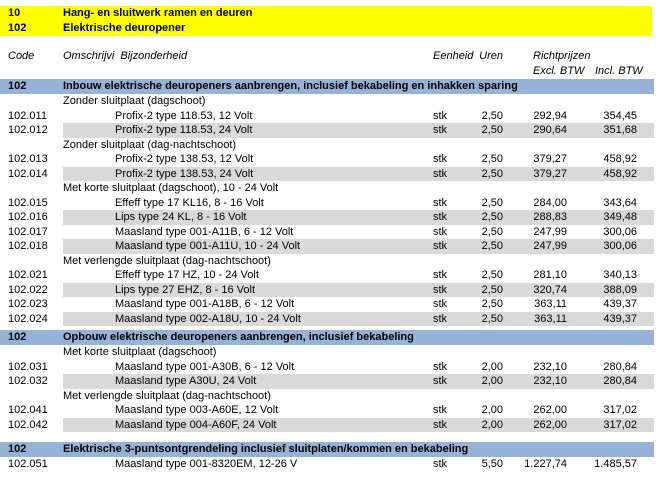  Describe the element at coordinates (330, 352) in the screenshot. I see `group-subheader: Met korte sluitplaat (dagschoot)` at that location.